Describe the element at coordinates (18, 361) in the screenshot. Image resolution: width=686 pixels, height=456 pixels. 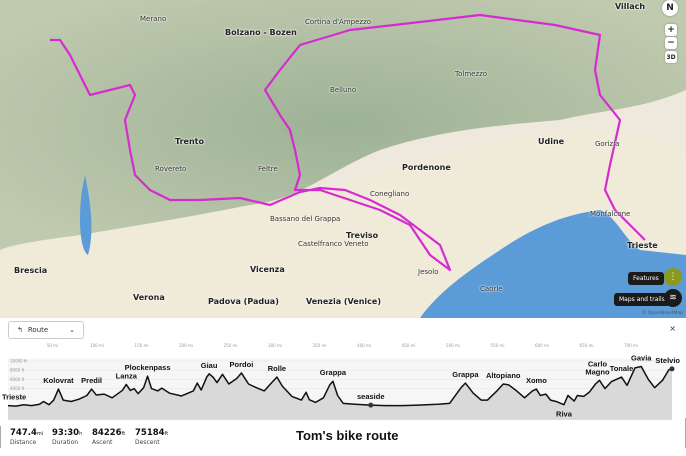
I see `y-tick-label: 10000 ft` at that location.